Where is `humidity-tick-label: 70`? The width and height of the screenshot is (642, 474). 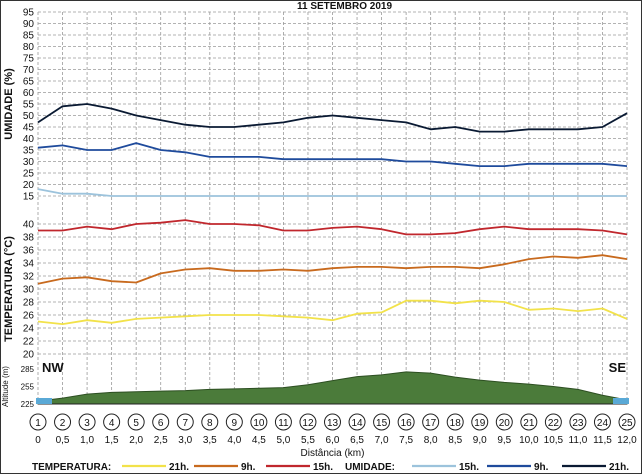 humidity-tick-label: 70 is located at coordinates (29, 70).